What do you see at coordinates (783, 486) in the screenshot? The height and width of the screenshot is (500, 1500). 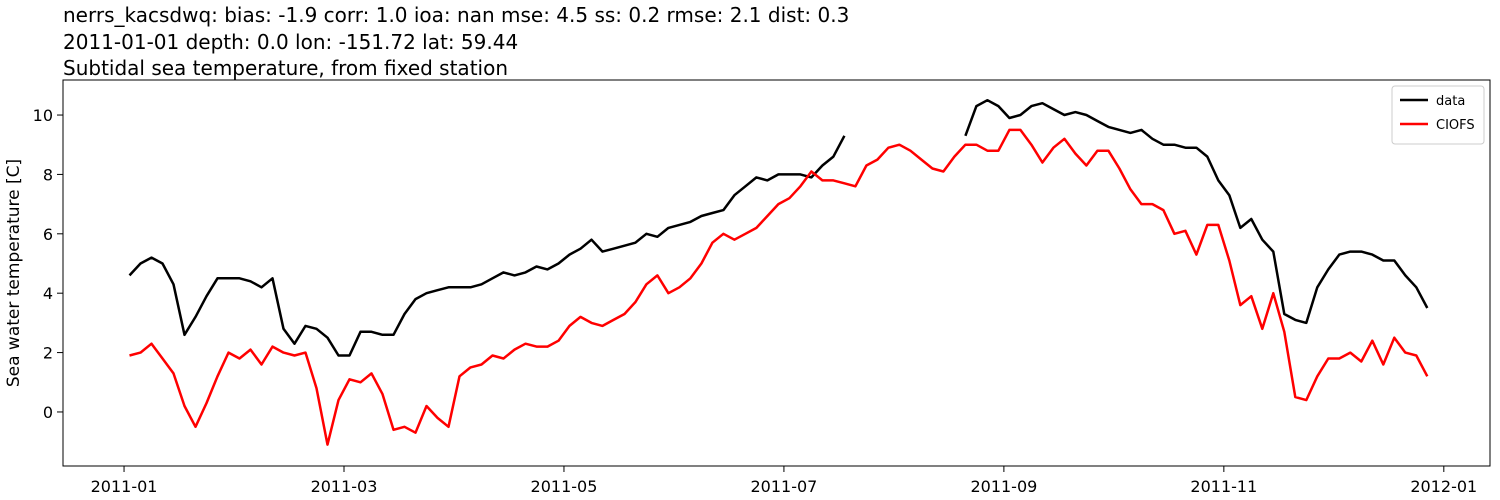 I see `x-tick-label: 2011-07` at bounding box center [783, 486].